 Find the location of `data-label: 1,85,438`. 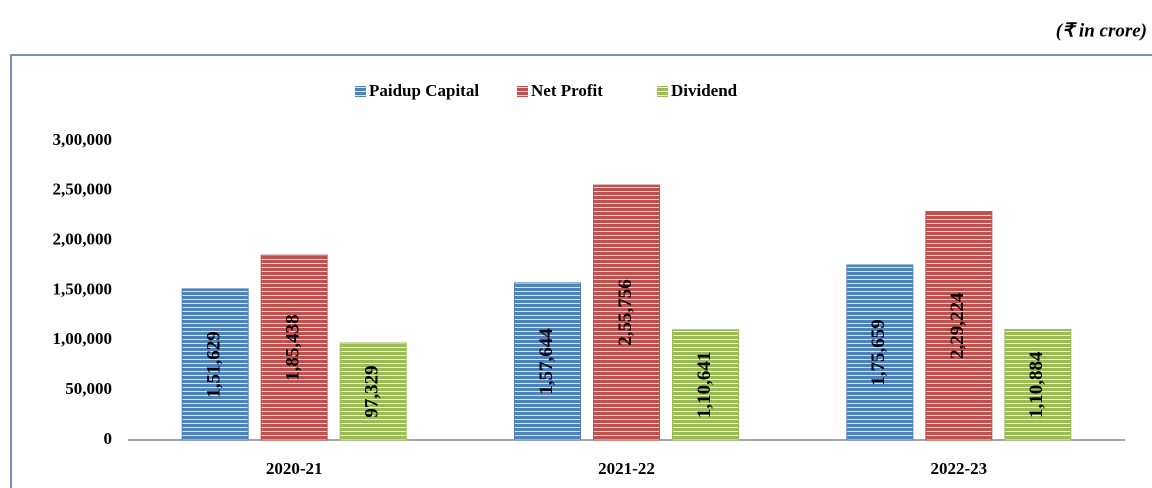

data-label: 1,85,438 is located at coordinates (293, 347).